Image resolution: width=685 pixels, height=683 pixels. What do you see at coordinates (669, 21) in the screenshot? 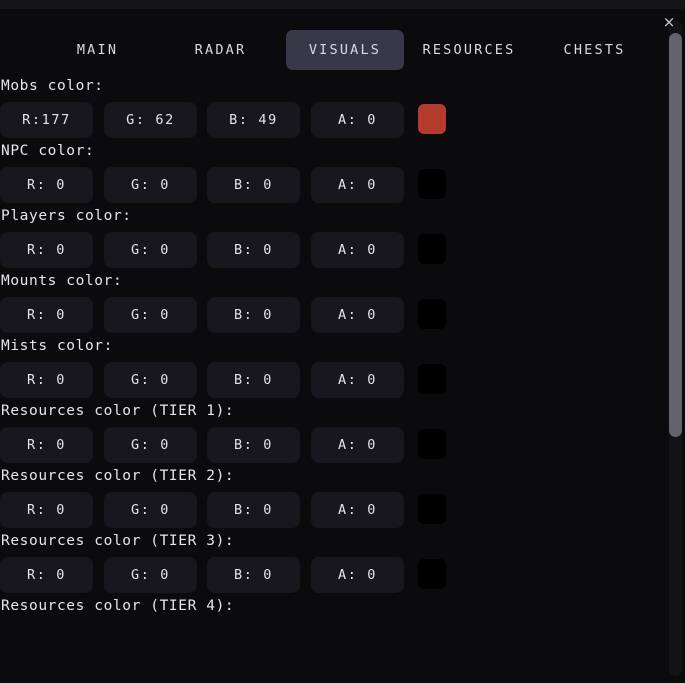
I see `close-icon: ×` at bounding box center [669, 21].